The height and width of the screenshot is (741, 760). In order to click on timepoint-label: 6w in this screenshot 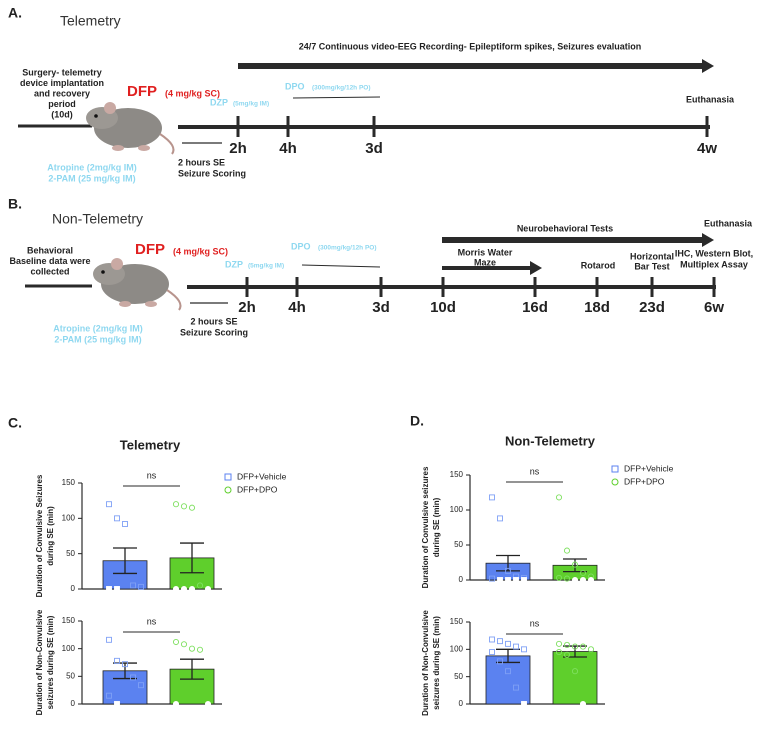, I will do `click(714, 307)`.